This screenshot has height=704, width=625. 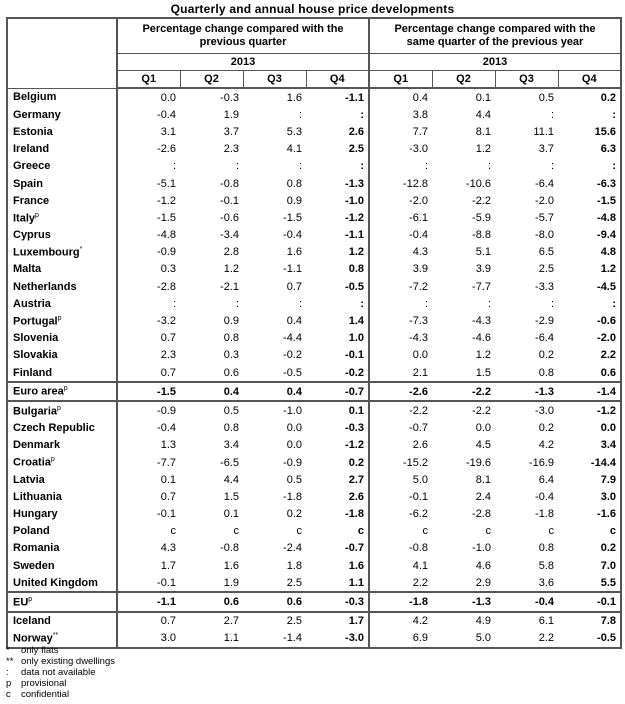 What do you see at coordinates (425, 531) in the screenshot?
I see `value-cell: c` at bounding box center [425, 531].